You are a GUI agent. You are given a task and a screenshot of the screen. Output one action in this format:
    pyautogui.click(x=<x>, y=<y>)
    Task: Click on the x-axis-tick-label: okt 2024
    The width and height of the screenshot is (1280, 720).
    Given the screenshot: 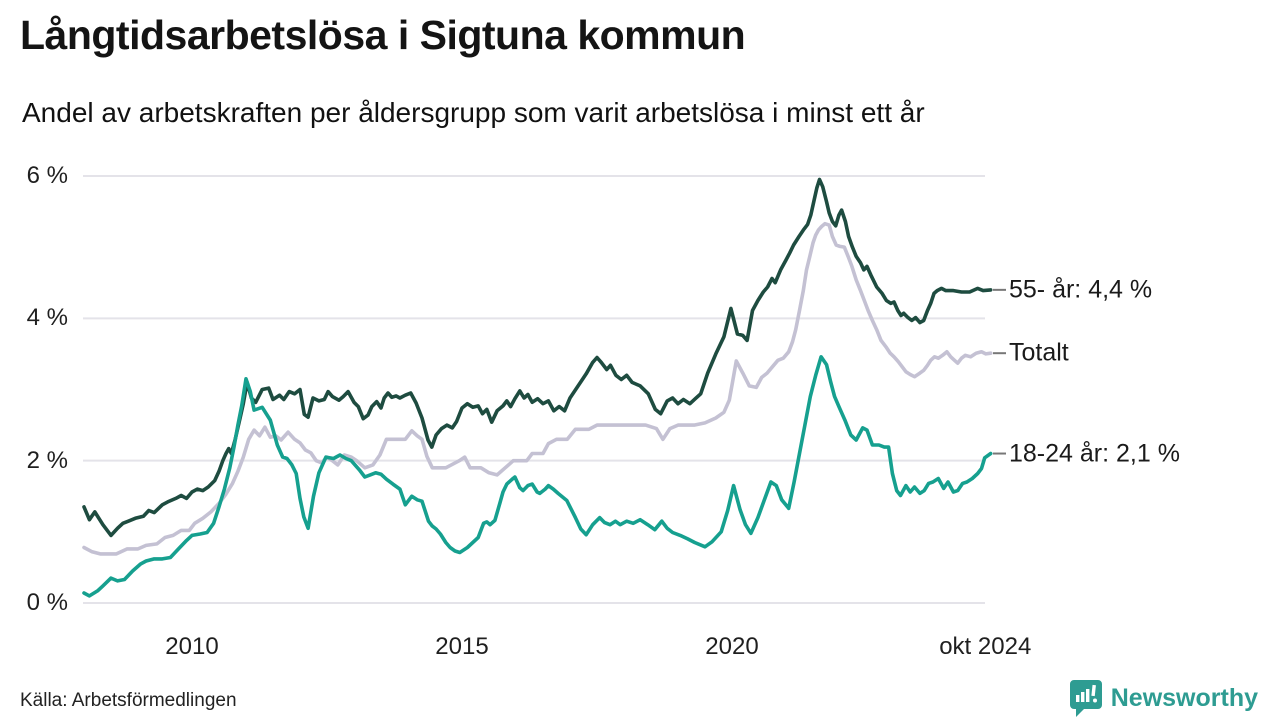 What is the action you would take?
    pyautogui.click(x=985, y=646)
    